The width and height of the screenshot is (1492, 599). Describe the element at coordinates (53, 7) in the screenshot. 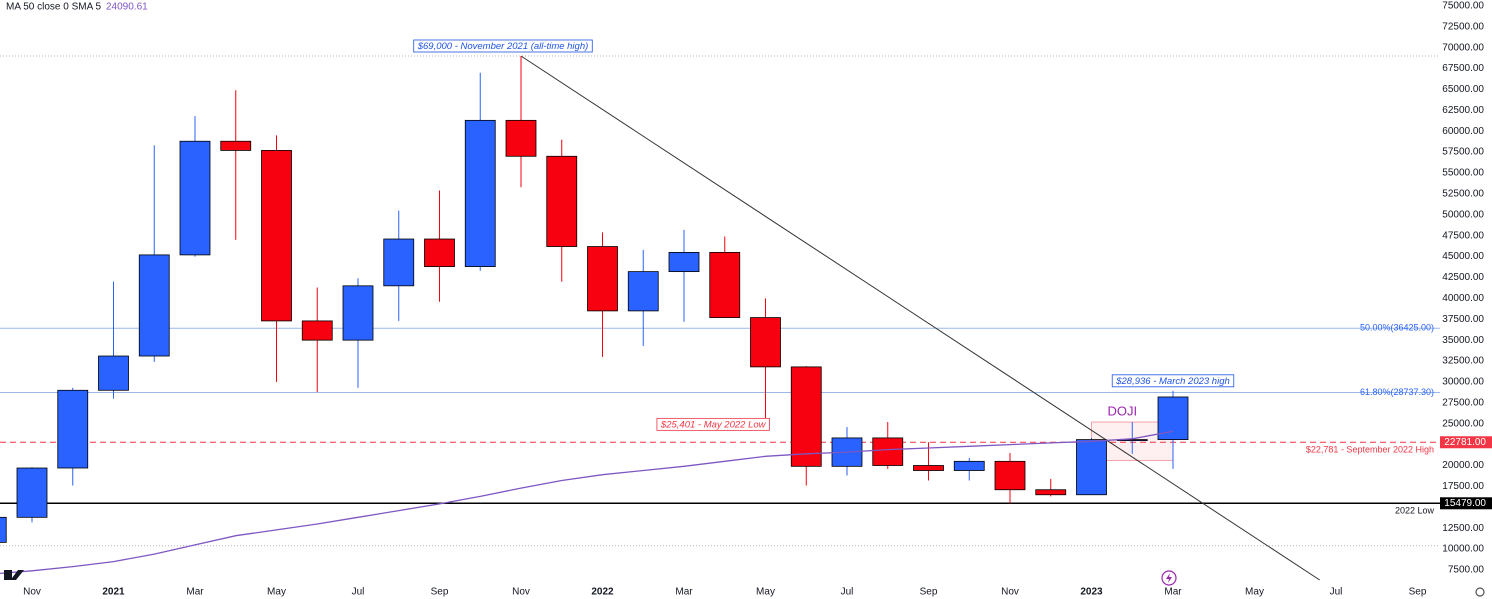

I see `legend-label: MA 50 close 0 SMA 5` at that location.